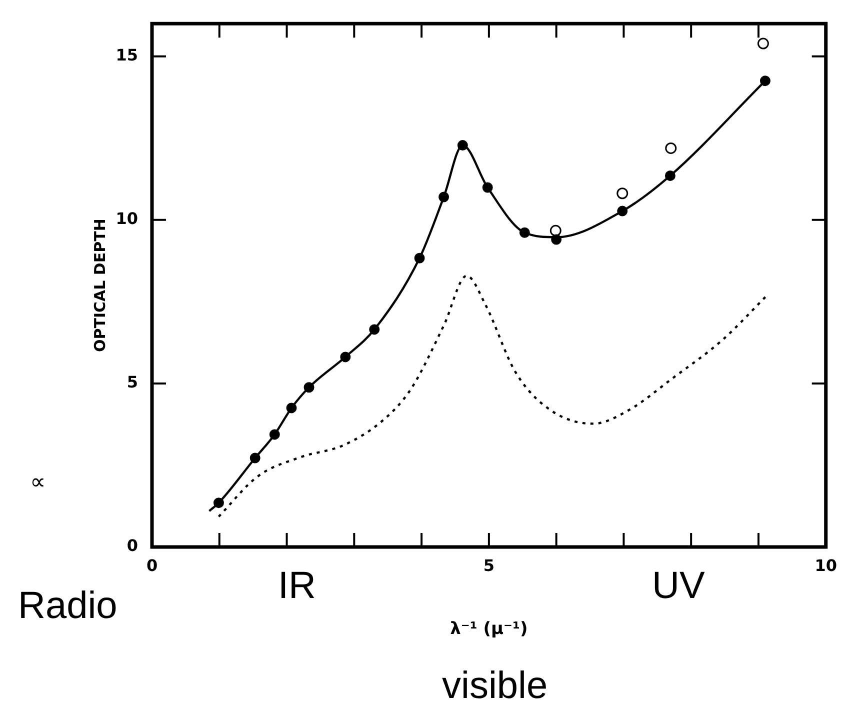 The width and height of the screenshot is (847, 718). I want to click on y-tick-label: 15, so click(127, 54).